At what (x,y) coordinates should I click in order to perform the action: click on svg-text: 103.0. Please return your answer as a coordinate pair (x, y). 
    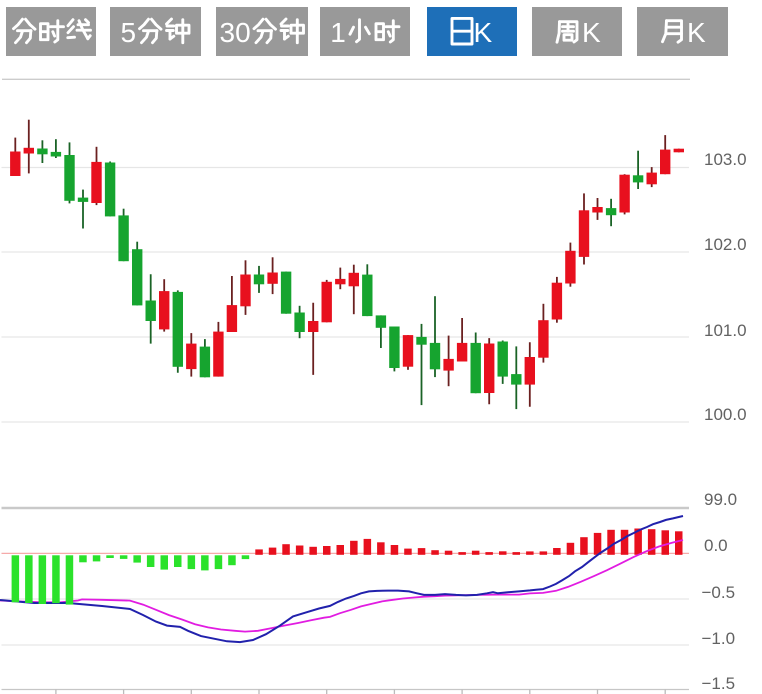
    Looking at the image, I should click on (725, 159).